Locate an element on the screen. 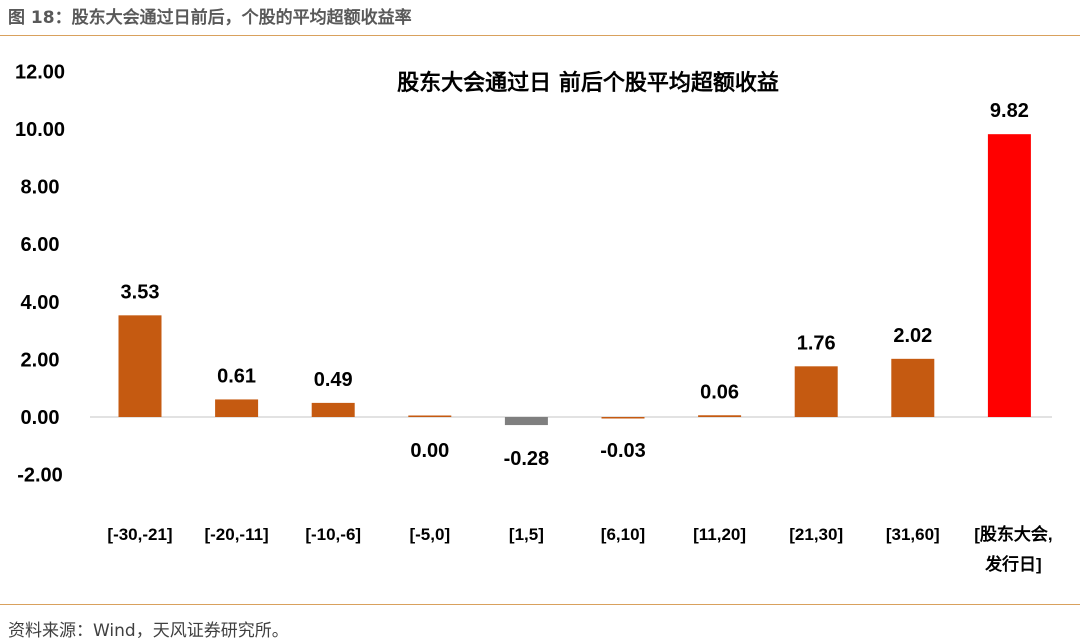 This screenshot has height=641, width=1080. y-tick-label: 10.00 is located at coordinates (40, 130).